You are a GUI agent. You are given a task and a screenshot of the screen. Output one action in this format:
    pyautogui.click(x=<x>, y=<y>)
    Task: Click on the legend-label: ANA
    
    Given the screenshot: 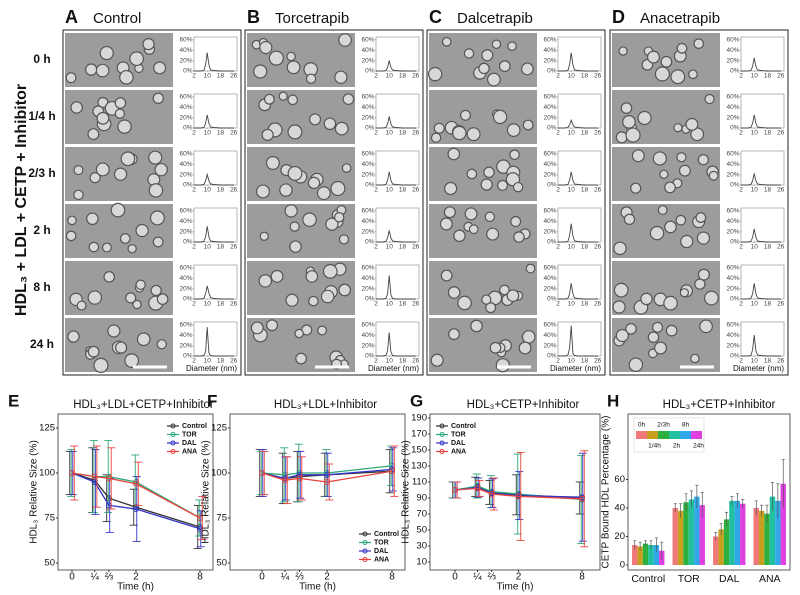 What is the action you would take?
    pyautogui.click(x=381, y=559)
    